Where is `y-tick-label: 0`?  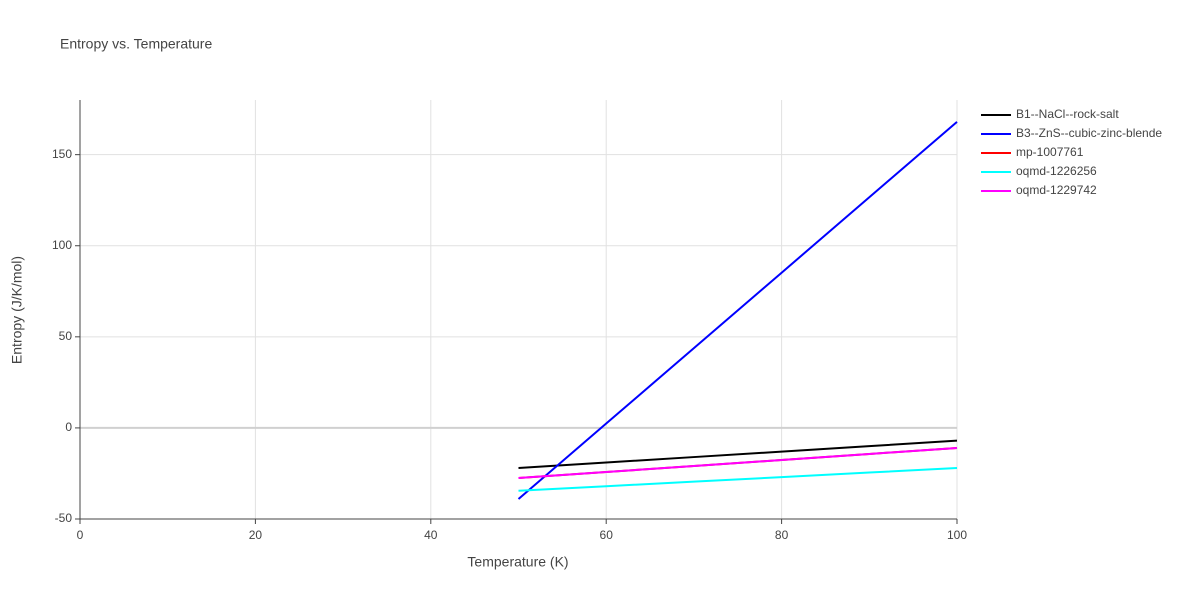
y-tick-label: 0 is located at coordinates (68, 427).